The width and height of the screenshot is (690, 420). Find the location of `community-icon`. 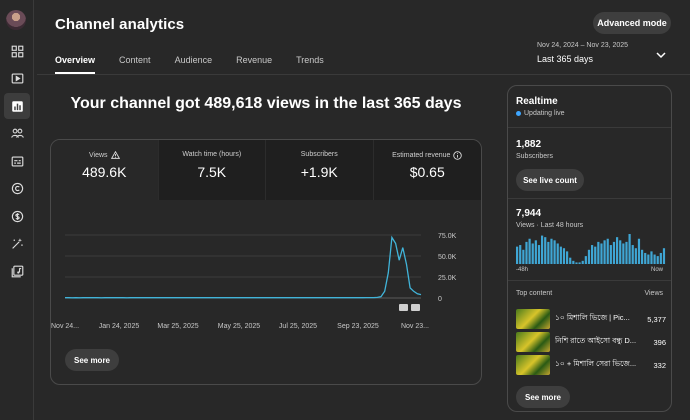

community-icon is located at coordinates (17, 133).